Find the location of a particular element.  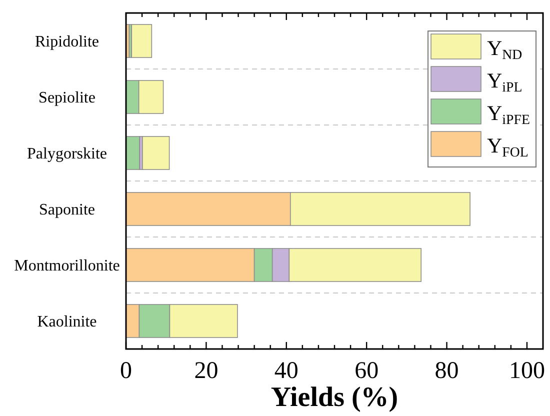

y-tick-label: Saponite is located at coordinates (67, 210).